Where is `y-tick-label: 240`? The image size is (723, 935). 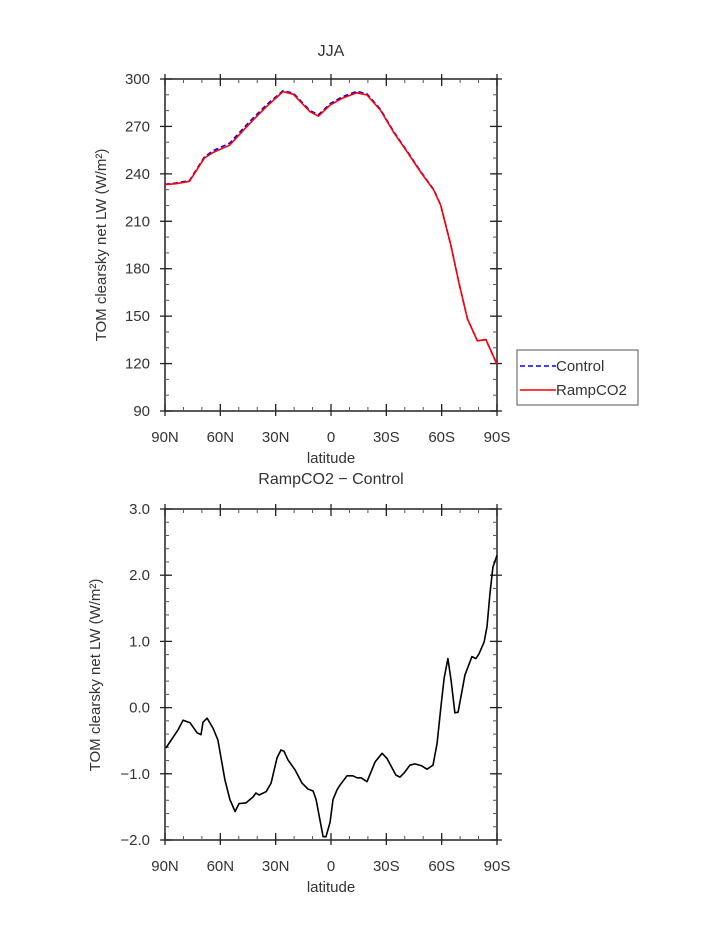 y-tick-label: 240 is located at coordinates (137, 174).